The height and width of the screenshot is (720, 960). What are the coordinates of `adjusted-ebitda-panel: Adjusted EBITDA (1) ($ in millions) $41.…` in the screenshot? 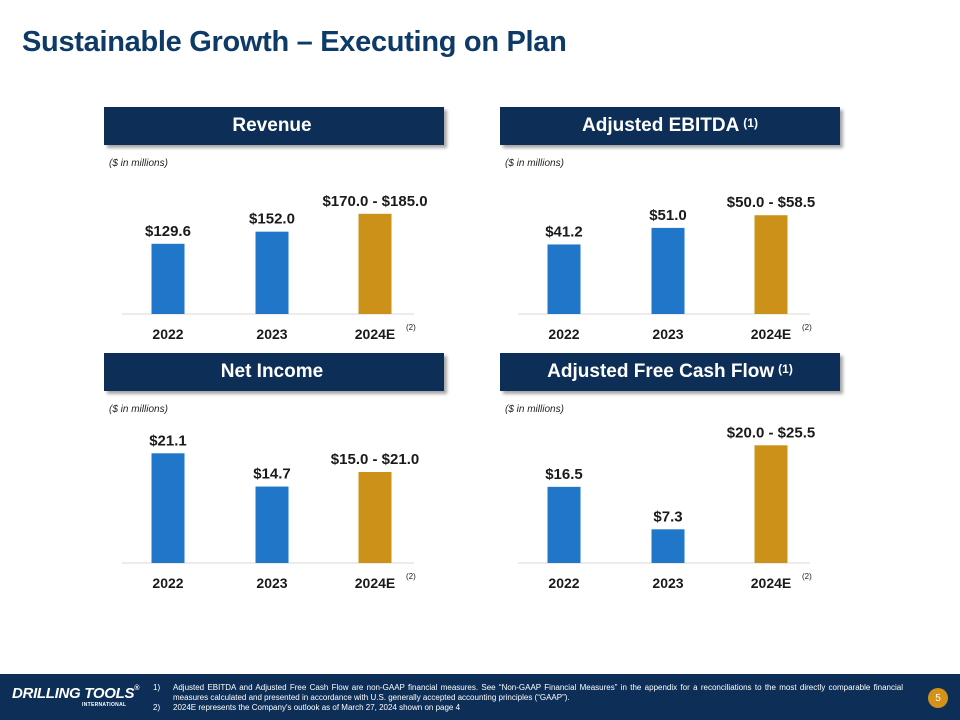 It's located at (670, 227).